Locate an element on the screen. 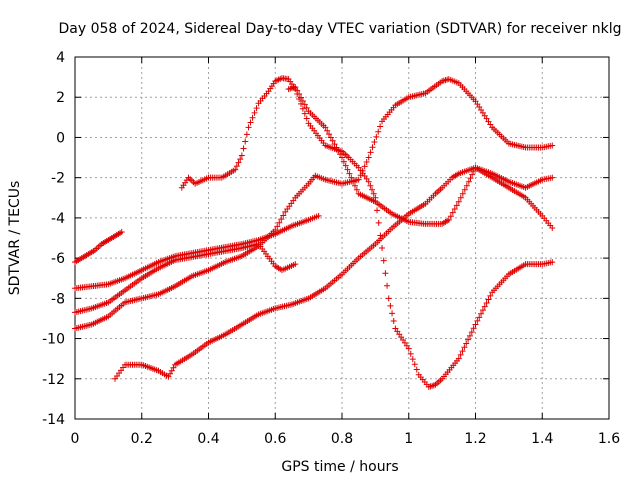 The width and height of the screenshot is (640, 480). y-axis-label: SDTVAR / TECUs is located at coordinates (15, 238).